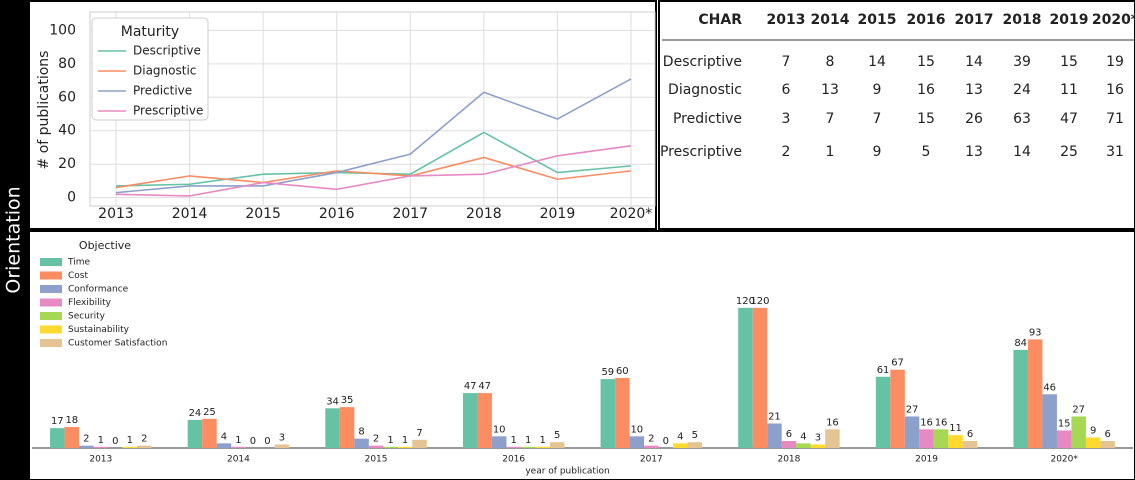 The height and width of the screenshot is (480, 1135). Describe the element at coordinates (1115, 152) in the screenshot. I see `table-cell: 31` at that location.